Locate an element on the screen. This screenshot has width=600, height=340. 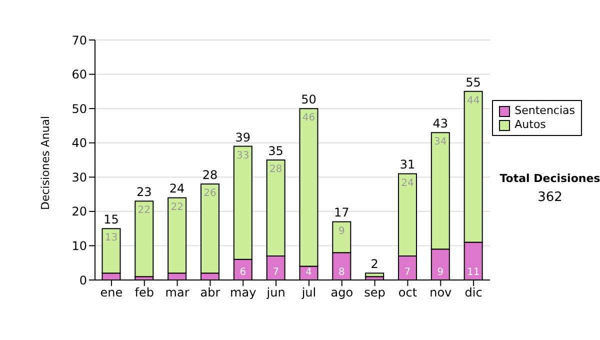
data-label: 13 is located at coordinates (111, 238).